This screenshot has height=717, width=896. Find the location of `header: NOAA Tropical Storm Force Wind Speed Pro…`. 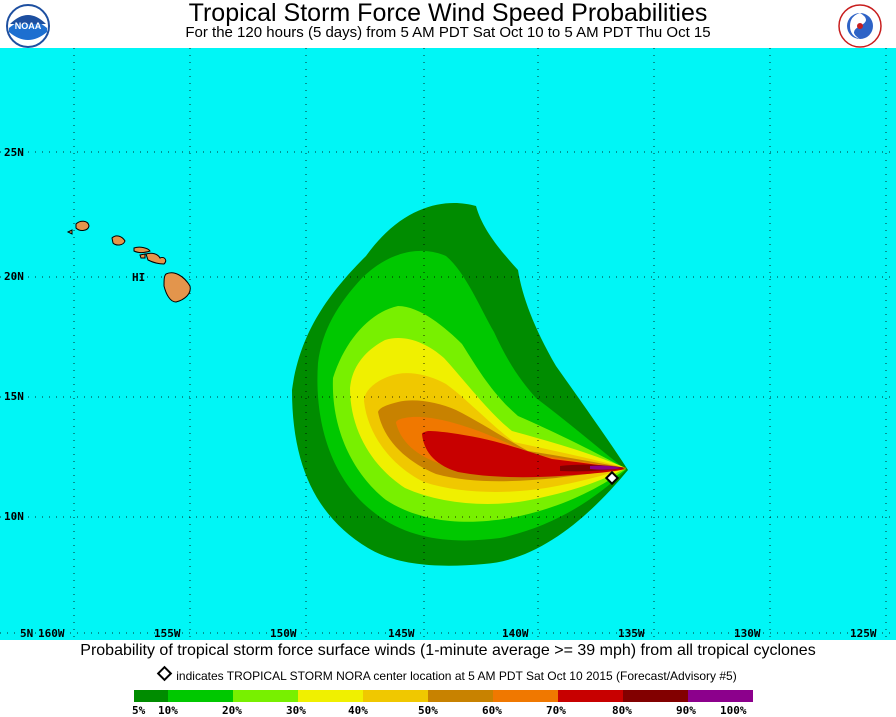

header: NOAA Tropical Storm Force Wind Speed Pro… is located at coordinates (448, 24).